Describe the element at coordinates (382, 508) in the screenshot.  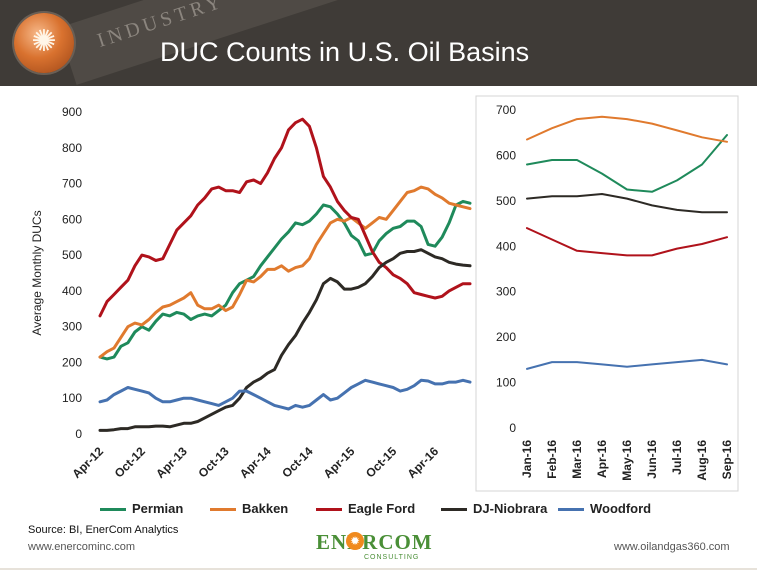
I see `legend-label: Eagle Ford` at that location.